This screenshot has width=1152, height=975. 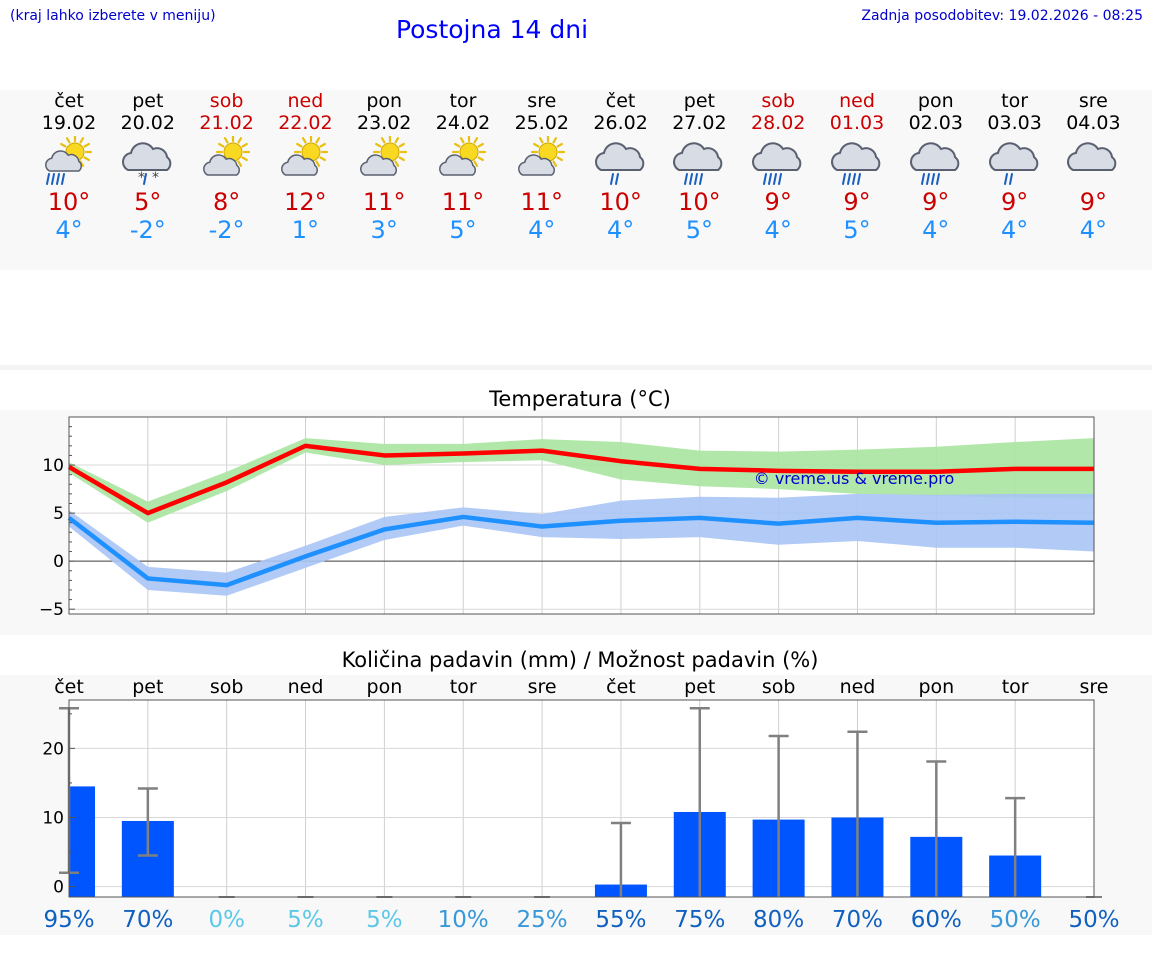 What do you see at coordinates (147, 123) in the screenshot?
I see `day-date: 20.02` at bounding box center [147, 123].